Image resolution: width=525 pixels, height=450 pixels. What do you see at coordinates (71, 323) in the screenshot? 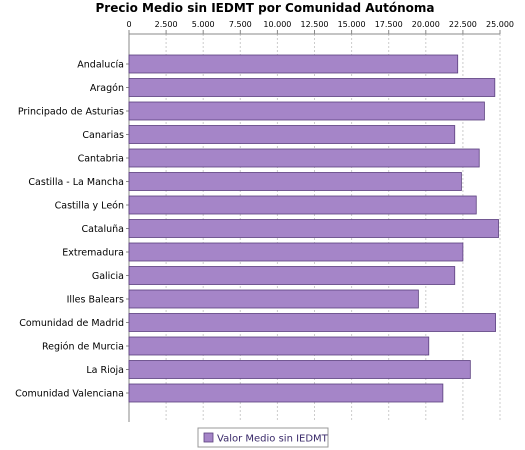
I see `category-label: Comunidad de Madrid` at bounding box center [71, 323].